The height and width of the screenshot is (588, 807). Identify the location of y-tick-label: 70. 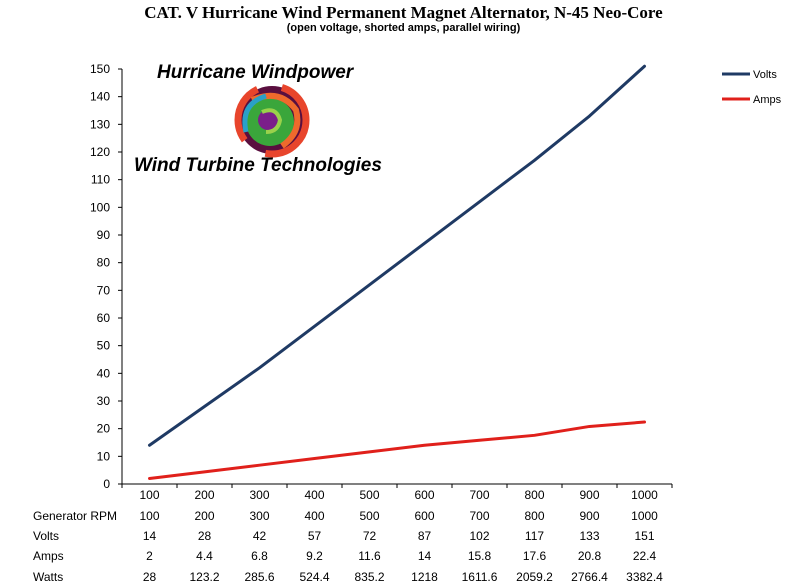
(104, 290).